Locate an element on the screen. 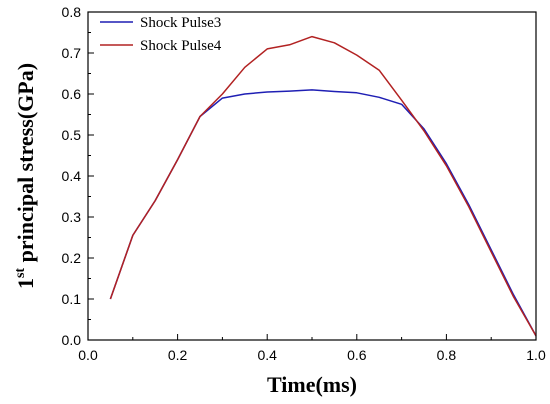  x-axis-title: Time(ms) is located at coordinates (312, 384).